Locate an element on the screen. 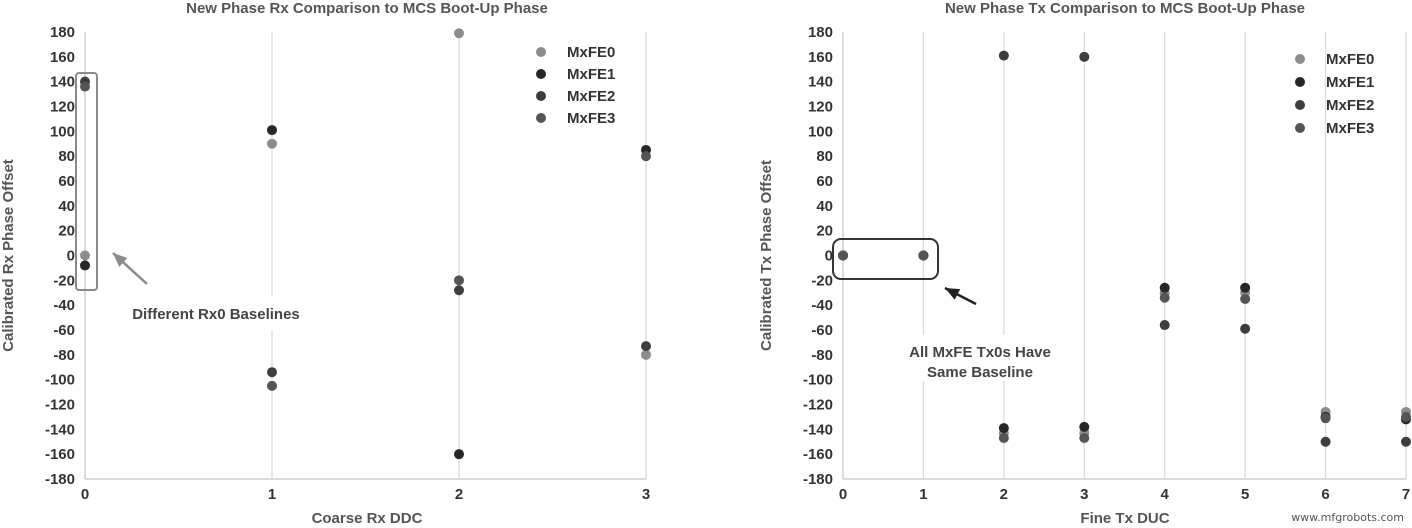 This screenshot has width=1412, height=528. y-tick-label: 100 is located at coordinates (820, 131).